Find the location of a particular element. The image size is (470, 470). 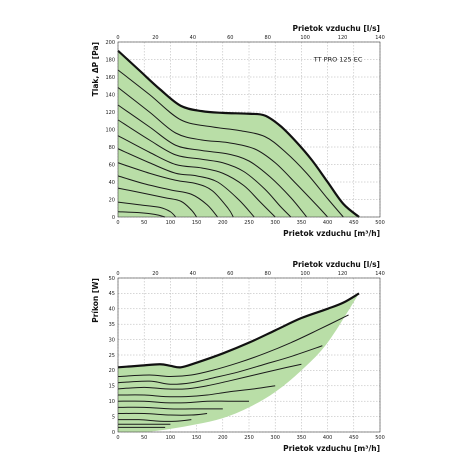

pressure-x2-tick-label: 120 is located at coordinates (343, 38).